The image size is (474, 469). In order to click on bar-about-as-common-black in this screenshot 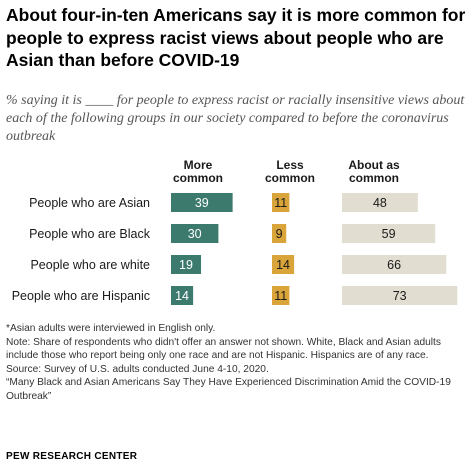, I will do `click(389, 233)`.